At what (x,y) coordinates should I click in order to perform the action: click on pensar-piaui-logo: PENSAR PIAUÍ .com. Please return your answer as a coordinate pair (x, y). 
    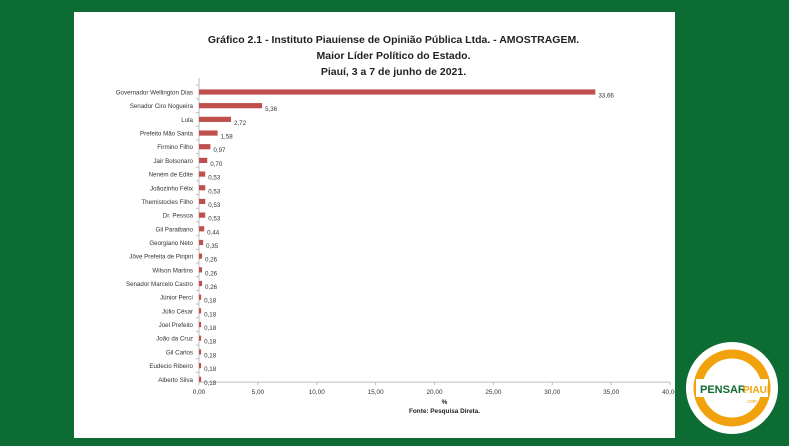
    Looking at the image, I should click on (732, 388).